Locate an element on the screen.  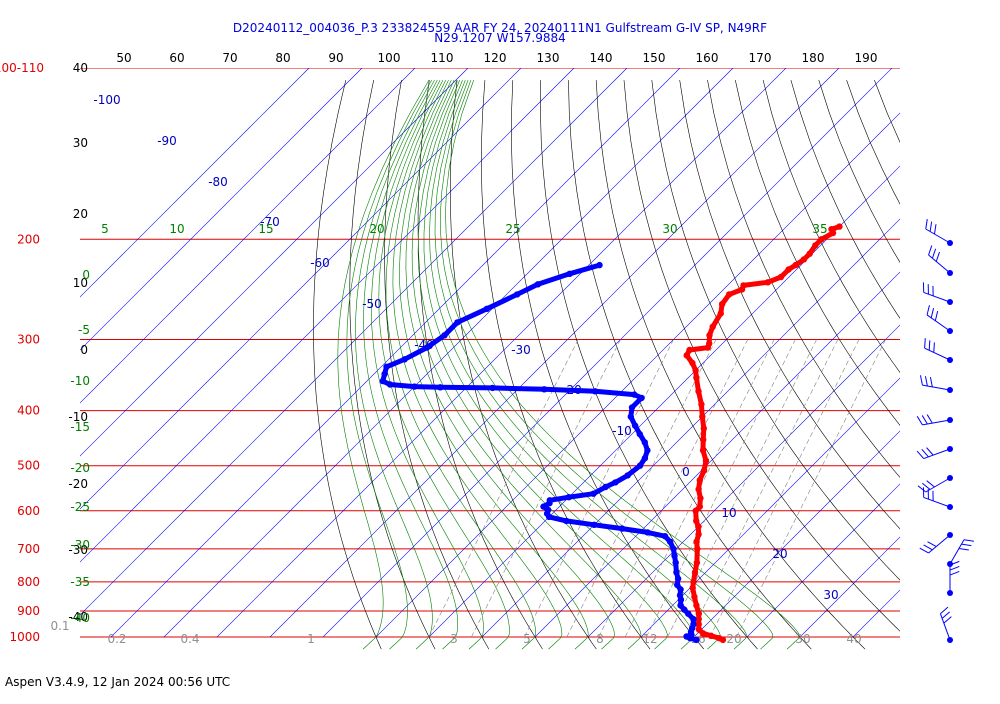
adiabat-label: -5 is located at coordinates (84, 330).